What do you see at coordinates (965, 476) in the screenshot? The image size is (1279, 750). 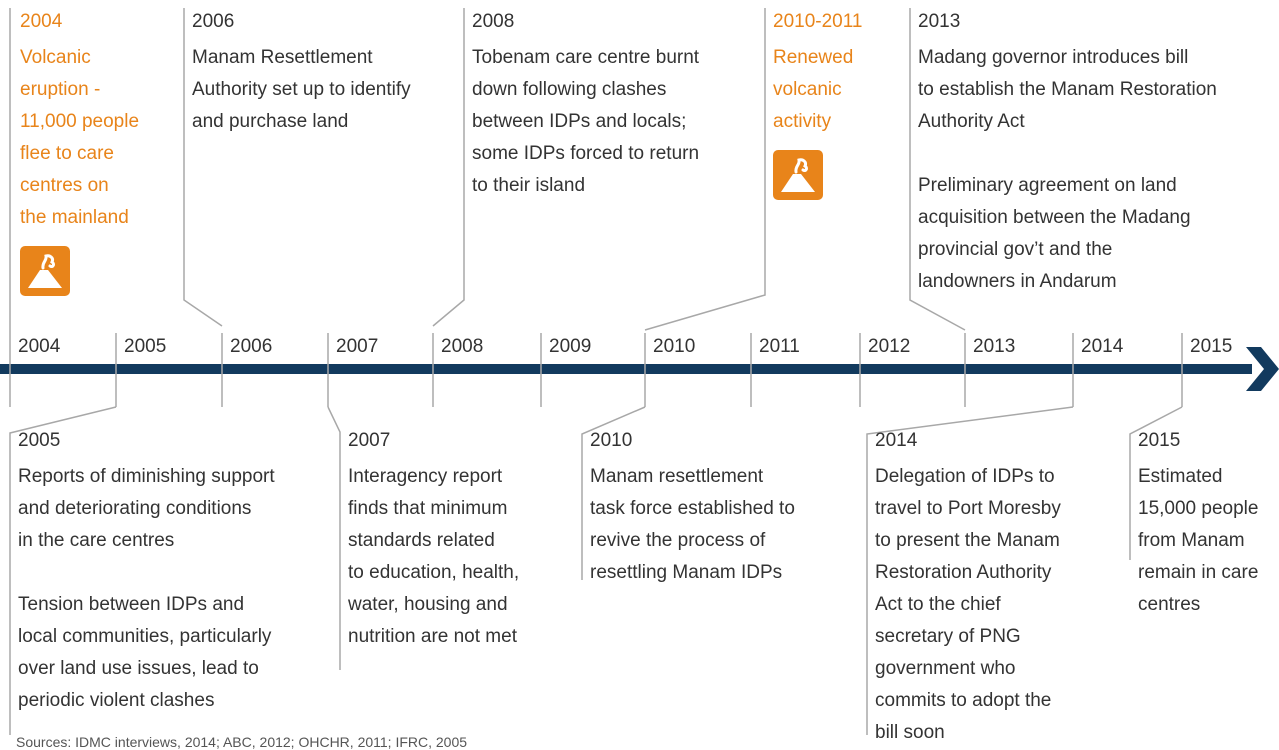 I see `event-text-line: Delegation of IDPs to` at bounding box center [965, 476].